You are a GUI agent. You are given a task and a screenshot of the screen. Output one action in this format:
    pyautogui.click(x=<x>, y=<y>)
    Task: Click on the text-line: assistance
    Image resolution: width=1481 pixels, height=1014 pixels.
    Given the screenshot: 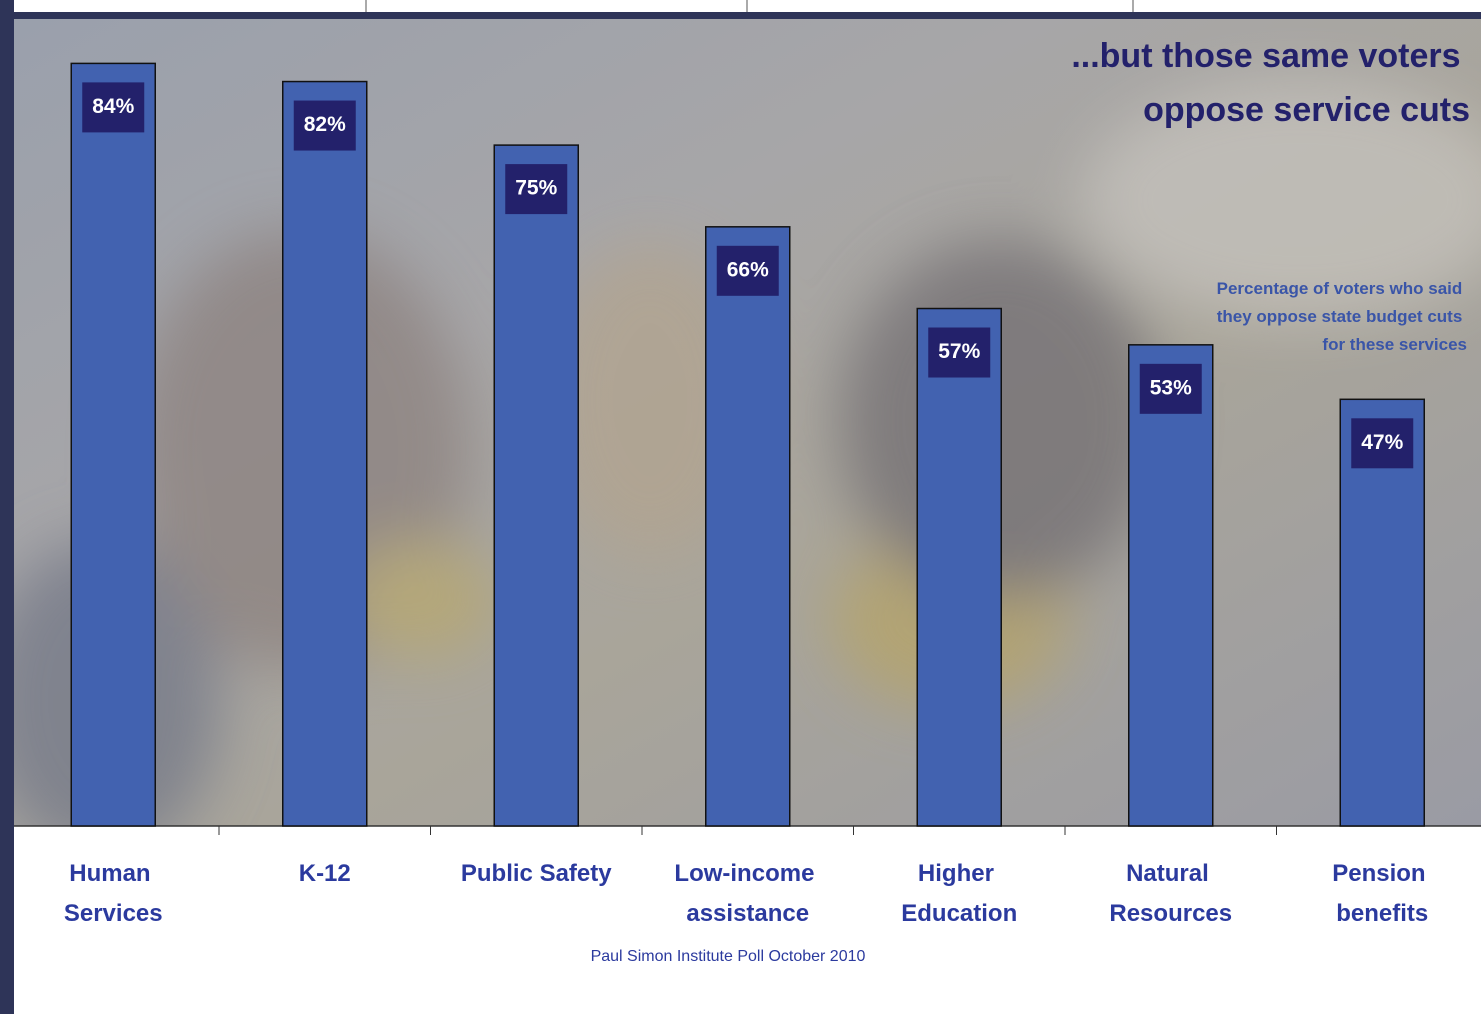 What is the action you would take?
    pyautogui.click(x=747, y=913)
    